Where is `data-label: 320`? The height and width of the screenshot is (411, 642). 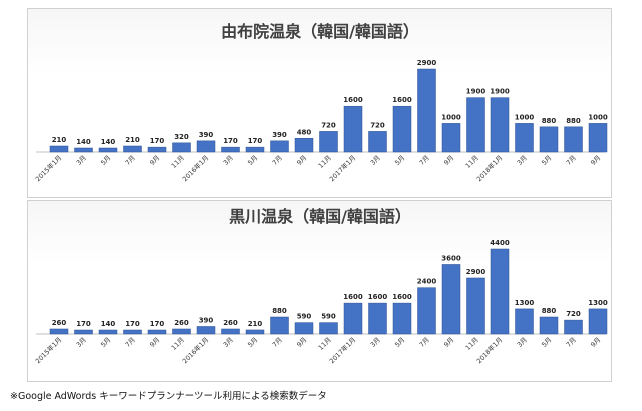
data-label: 320 is located at coordinates (181, 137).